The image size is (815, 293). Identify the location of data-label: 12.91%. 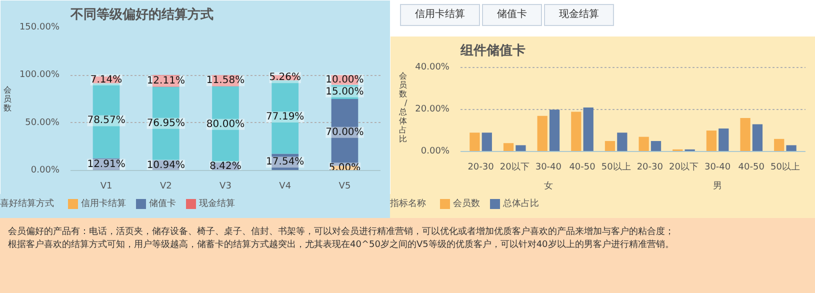
(106, 164).